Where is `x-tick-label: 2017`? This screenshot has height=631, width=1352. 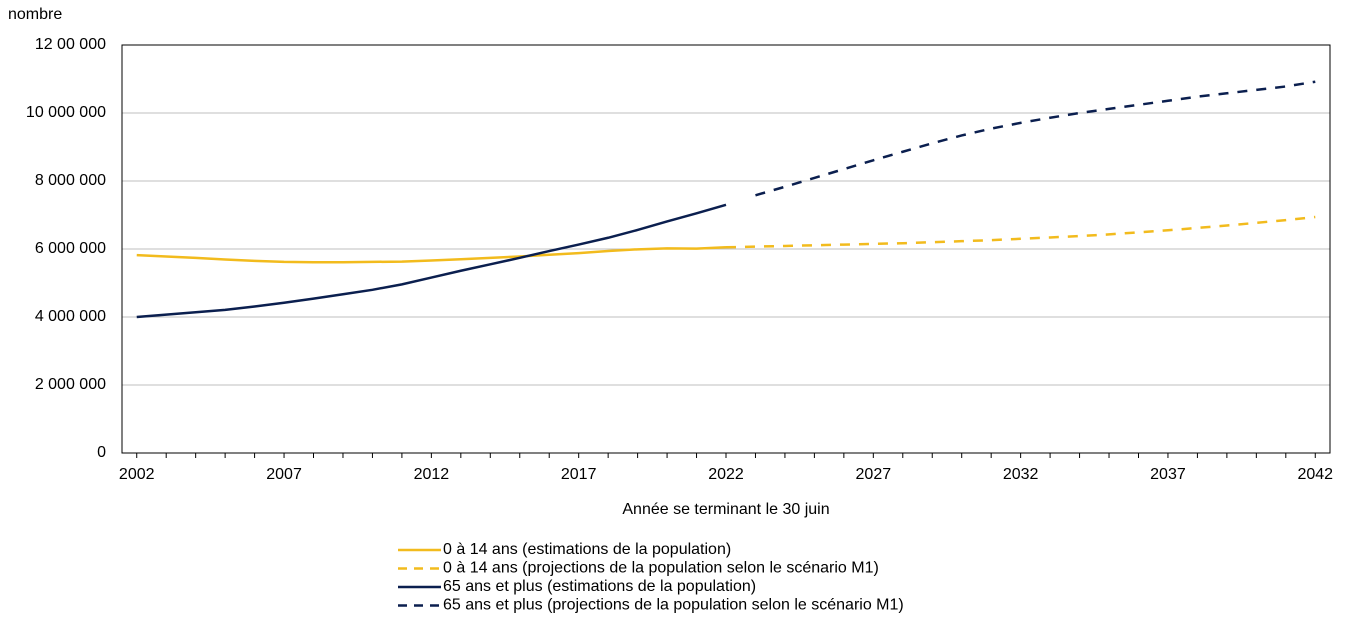 x-tick-label: 2017 is located at coordinates (579, 474).